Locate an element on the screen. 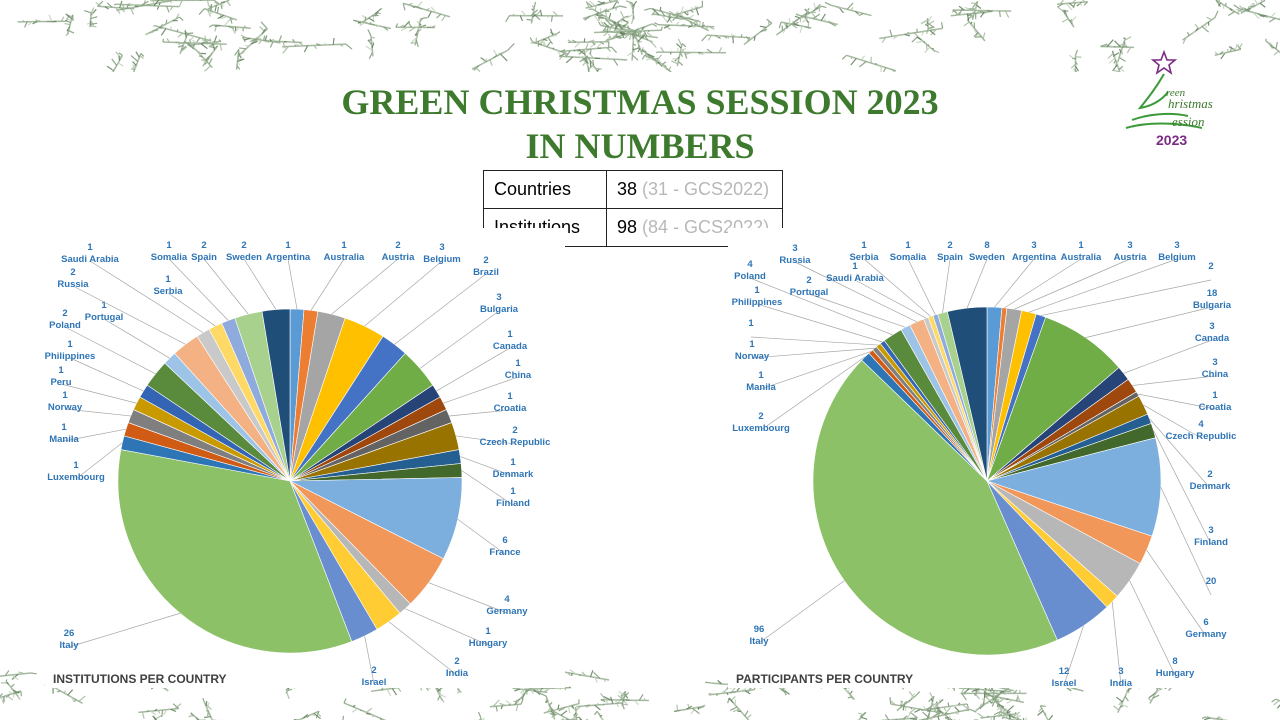 The image size is (1280, 720). data-label-category: Belgium is located at coordinates (441, 259).